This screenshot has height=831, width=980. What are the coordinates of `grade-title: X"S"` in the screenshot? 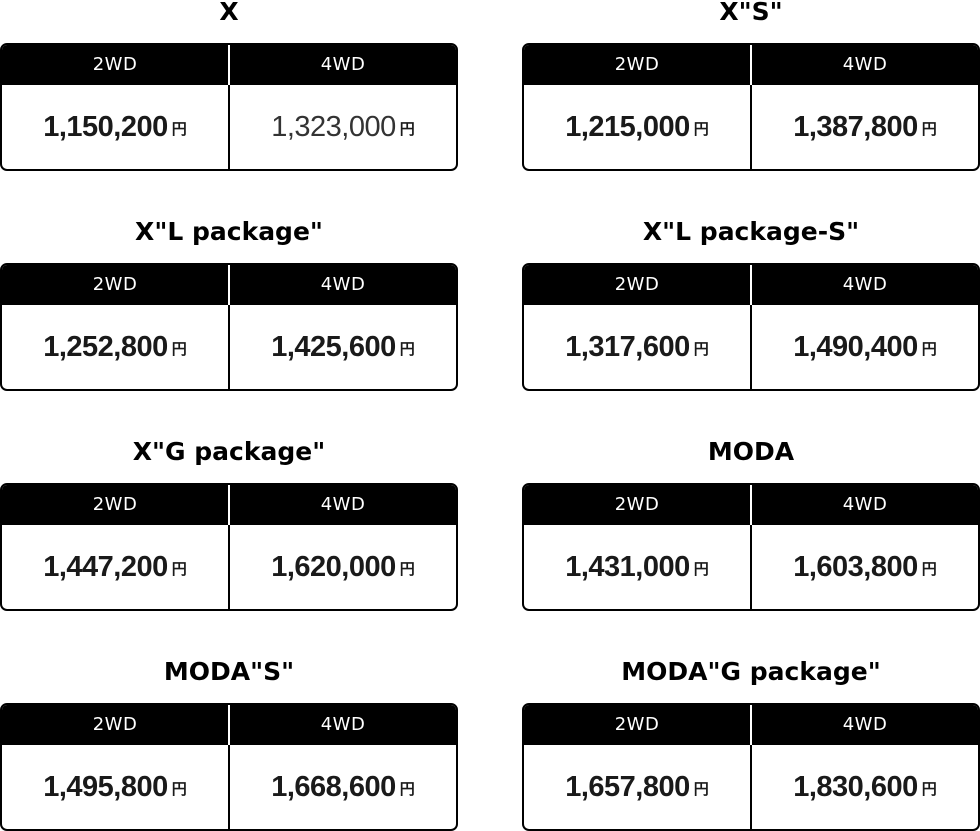 It's located at (751, 13).